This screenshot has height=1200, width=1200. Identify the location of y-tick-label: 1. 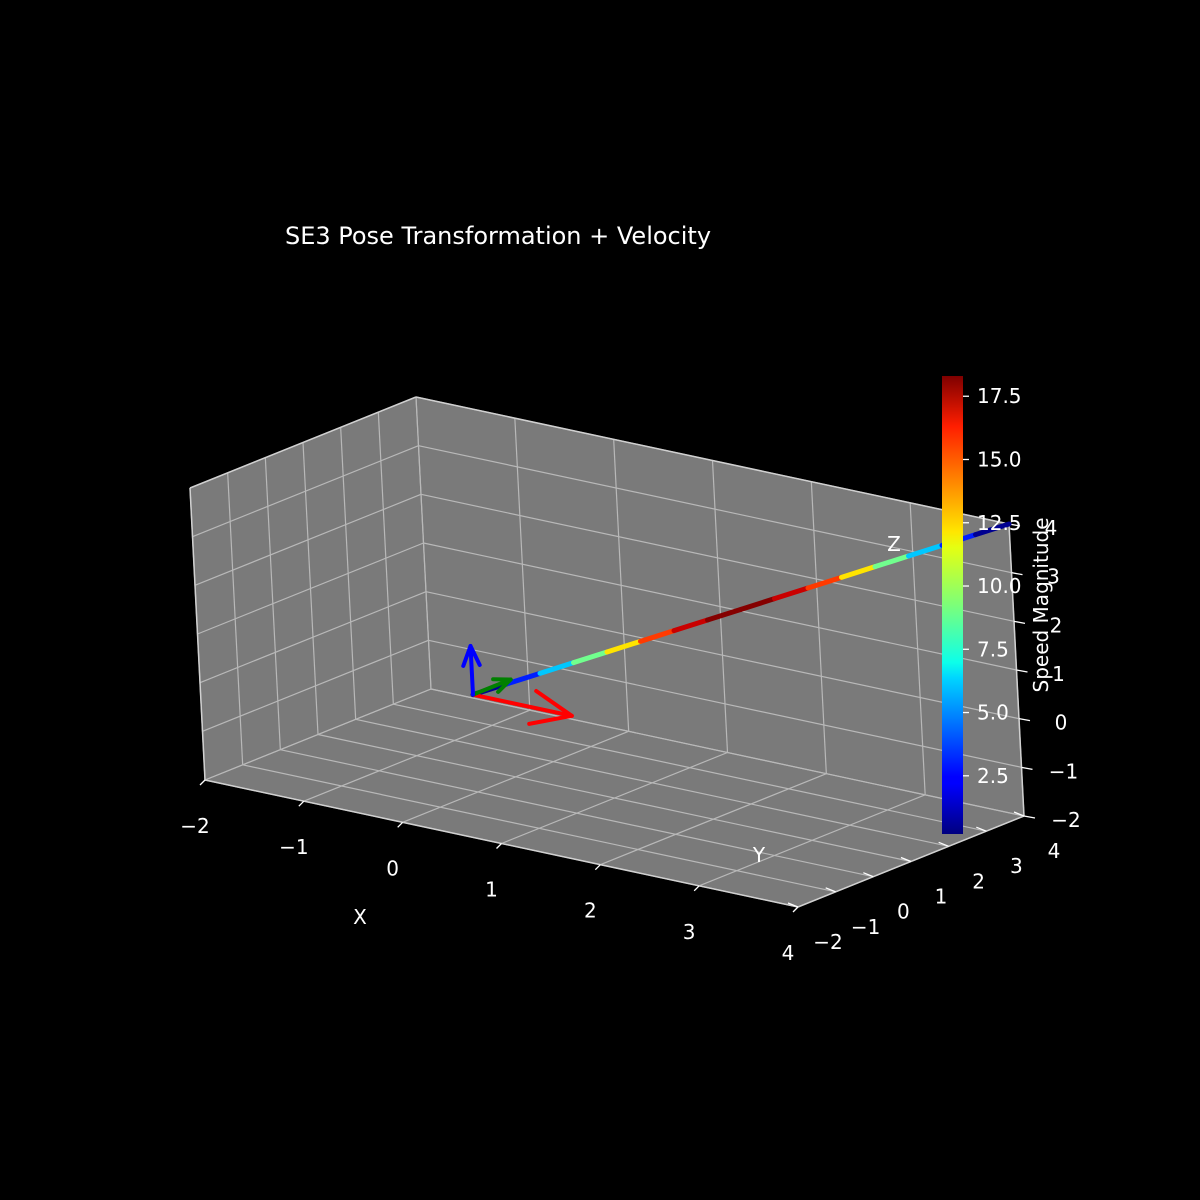
(941, 897).